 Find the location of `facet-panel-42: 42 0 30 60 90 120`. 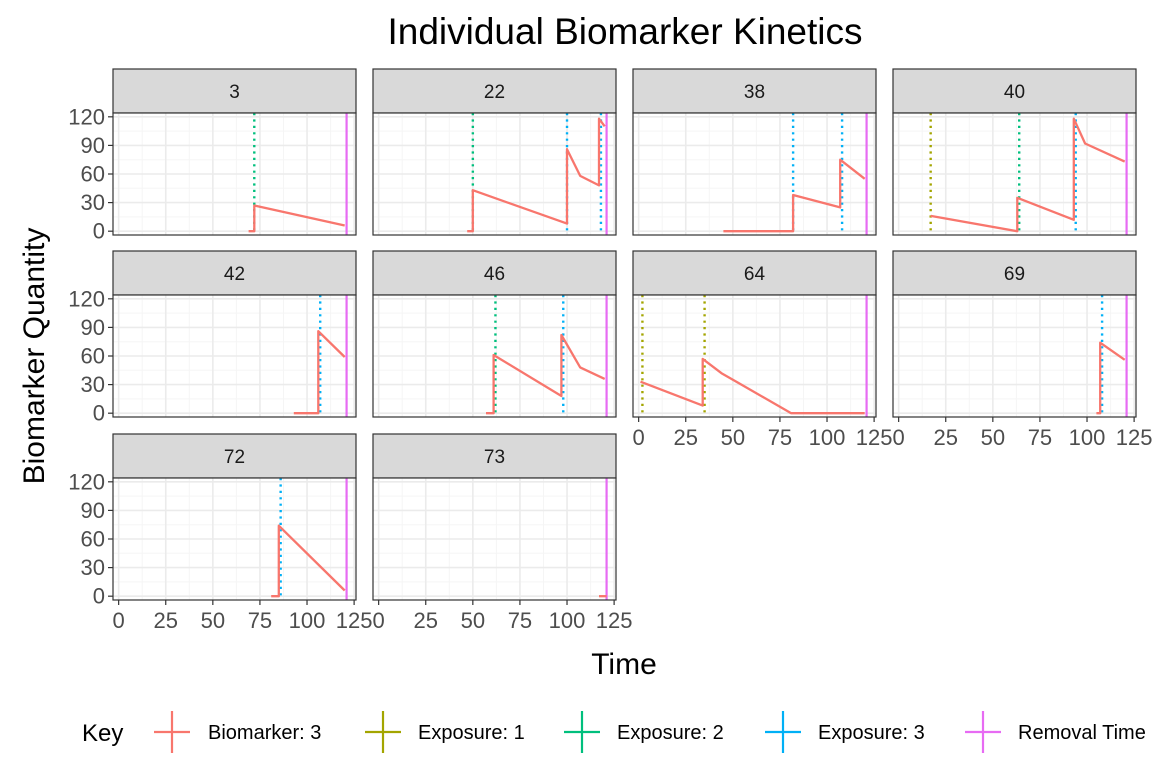

facet-panel-42: 42 0 30 60 90 120 is located at coordinates (212, 338).